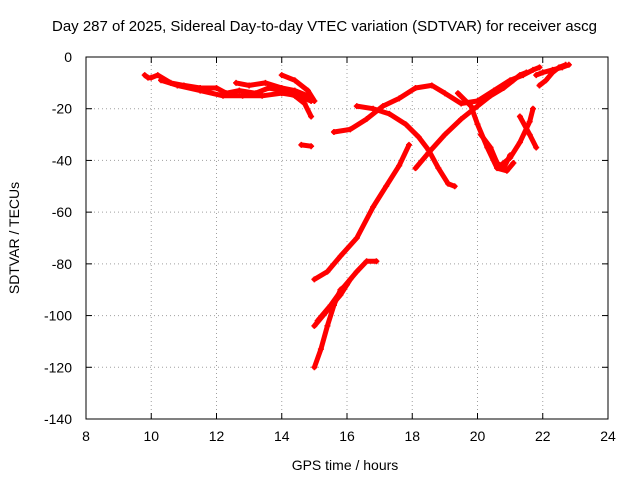 The image size is (640, 480). I want to click on y-tick-label: -80, so click(62, 264).